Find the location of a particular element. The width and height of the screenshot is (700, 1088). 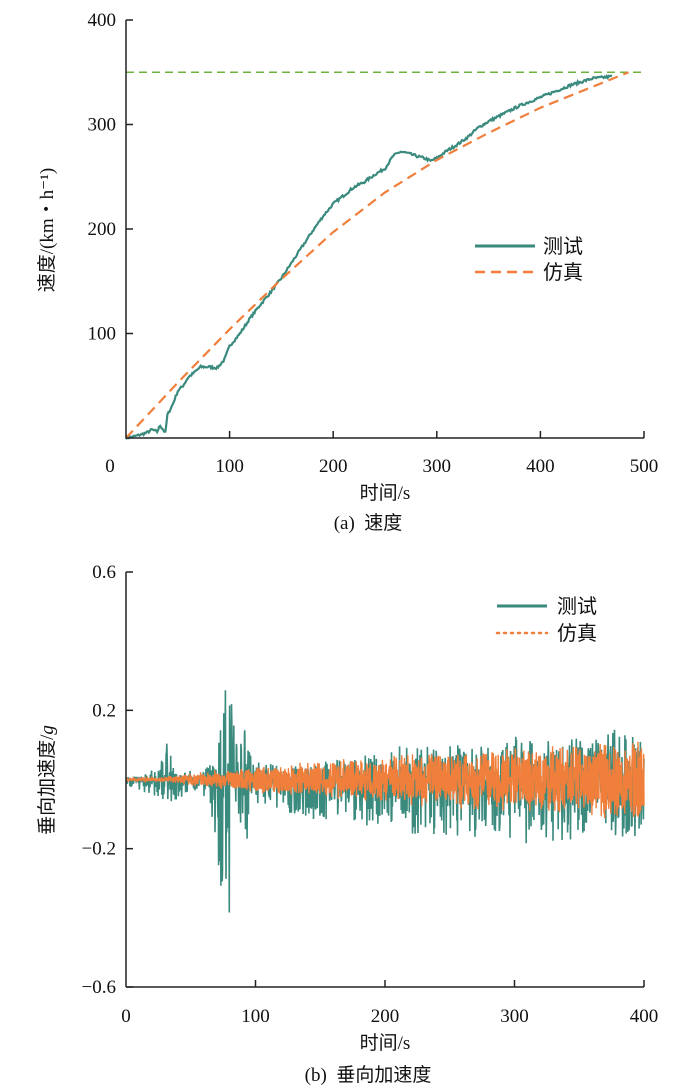

y-tick-label: 0.6 is located at coordinates (104, 572).